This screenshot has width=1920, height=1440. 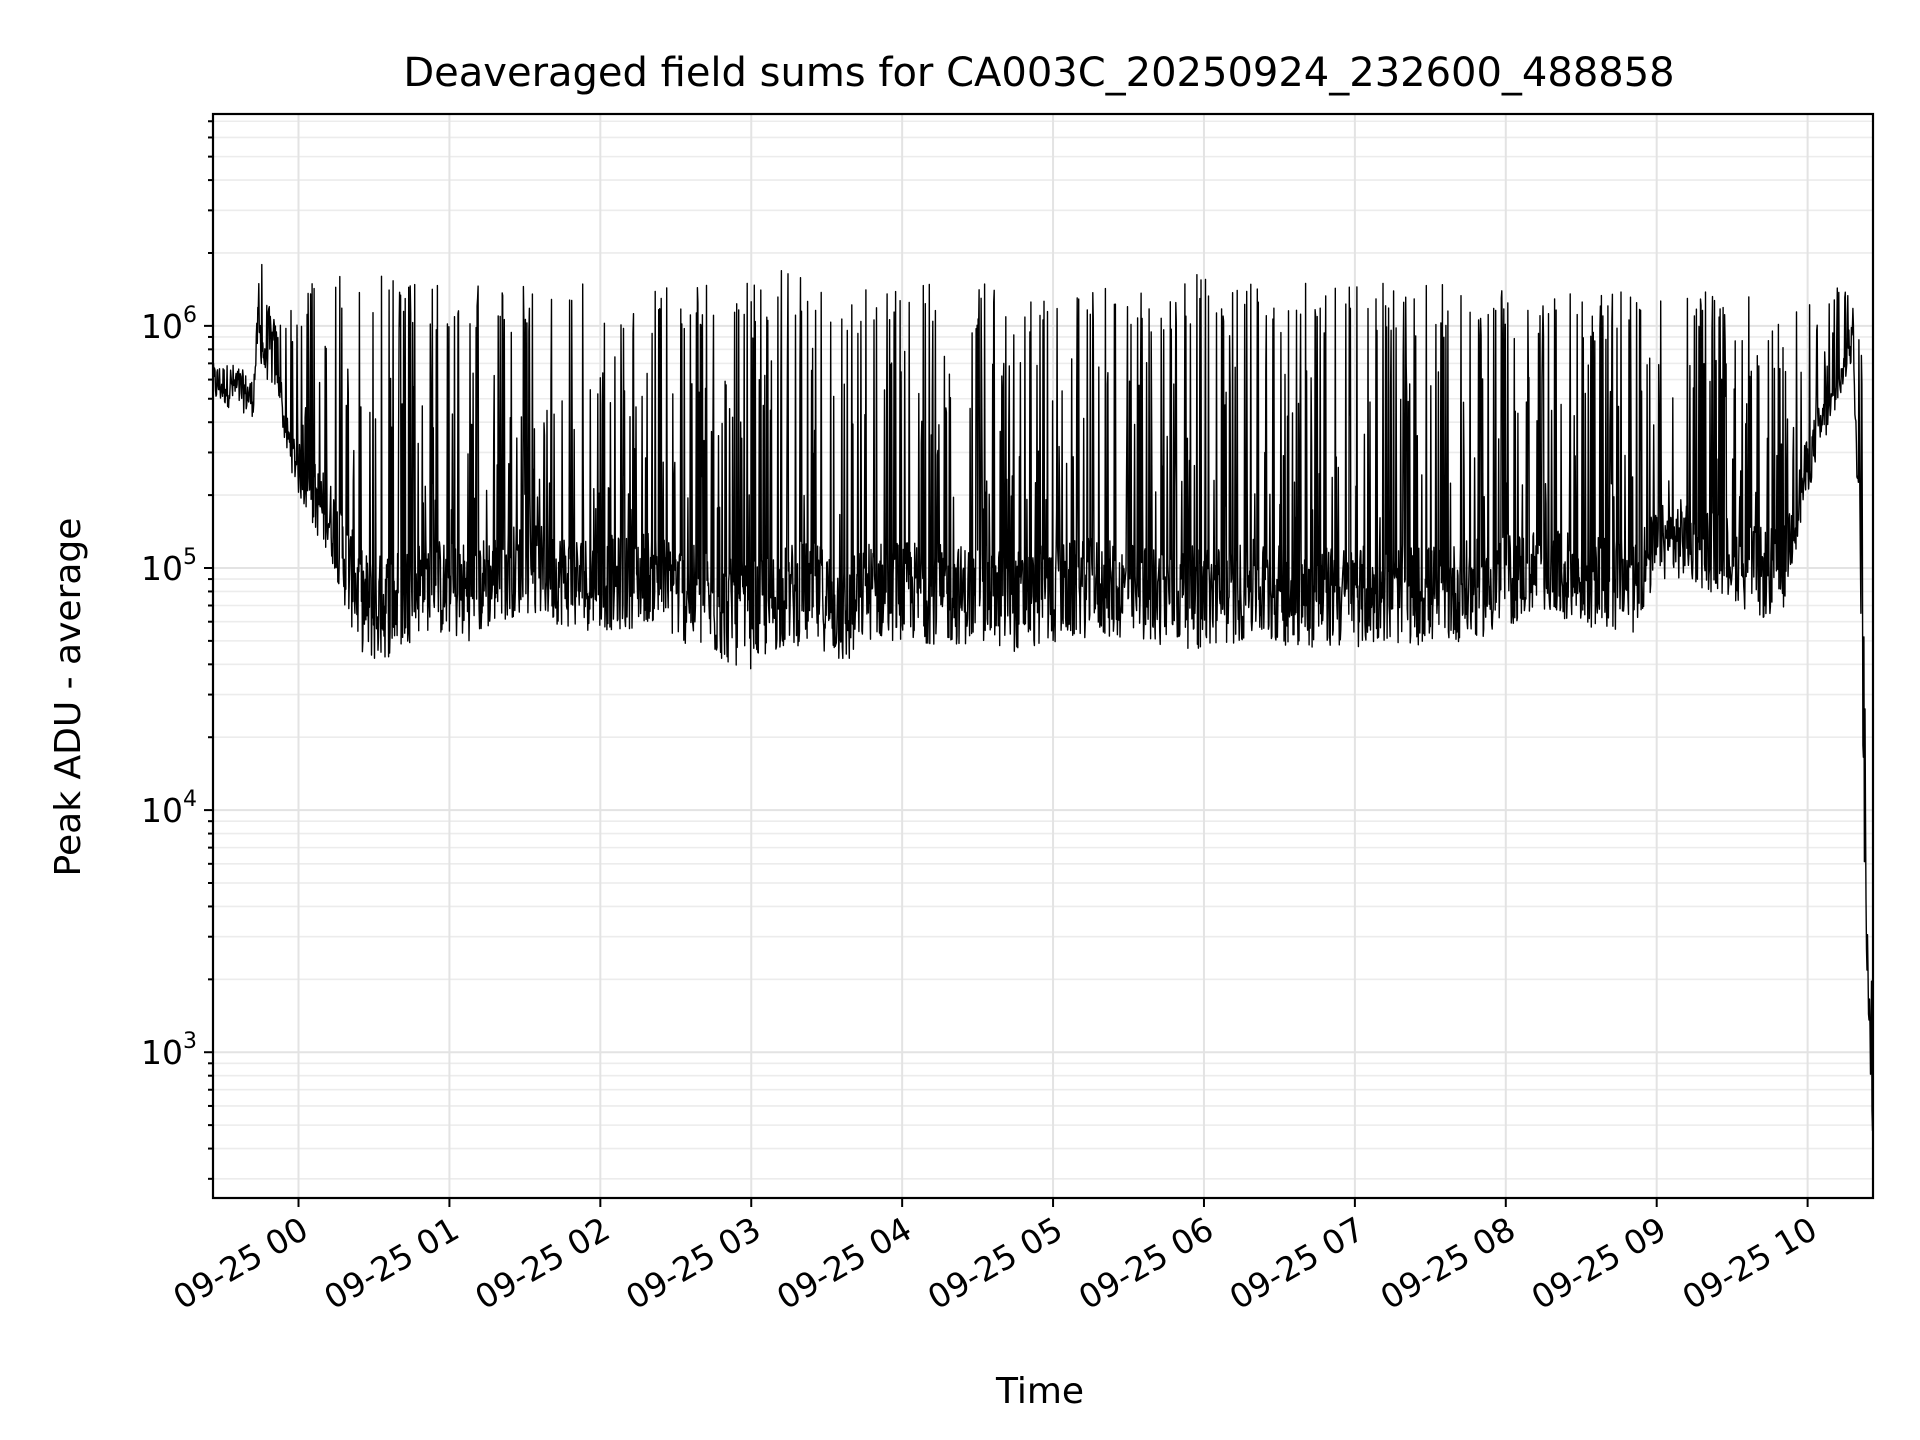 What do you see at coordinates (1599, 1263) in the screenshot?
I see `x-tick-label: 09-25 09` at bounding box center [1599, 1263].